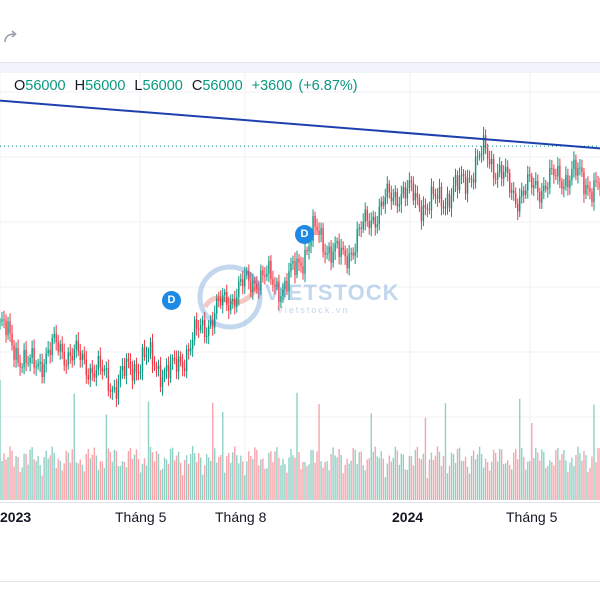 This screenshot has height=601, width=600. I want to click on time-axis: 2023 Tháng 5 Tháng 8 2024 Tháng 5, so click(300, 517).